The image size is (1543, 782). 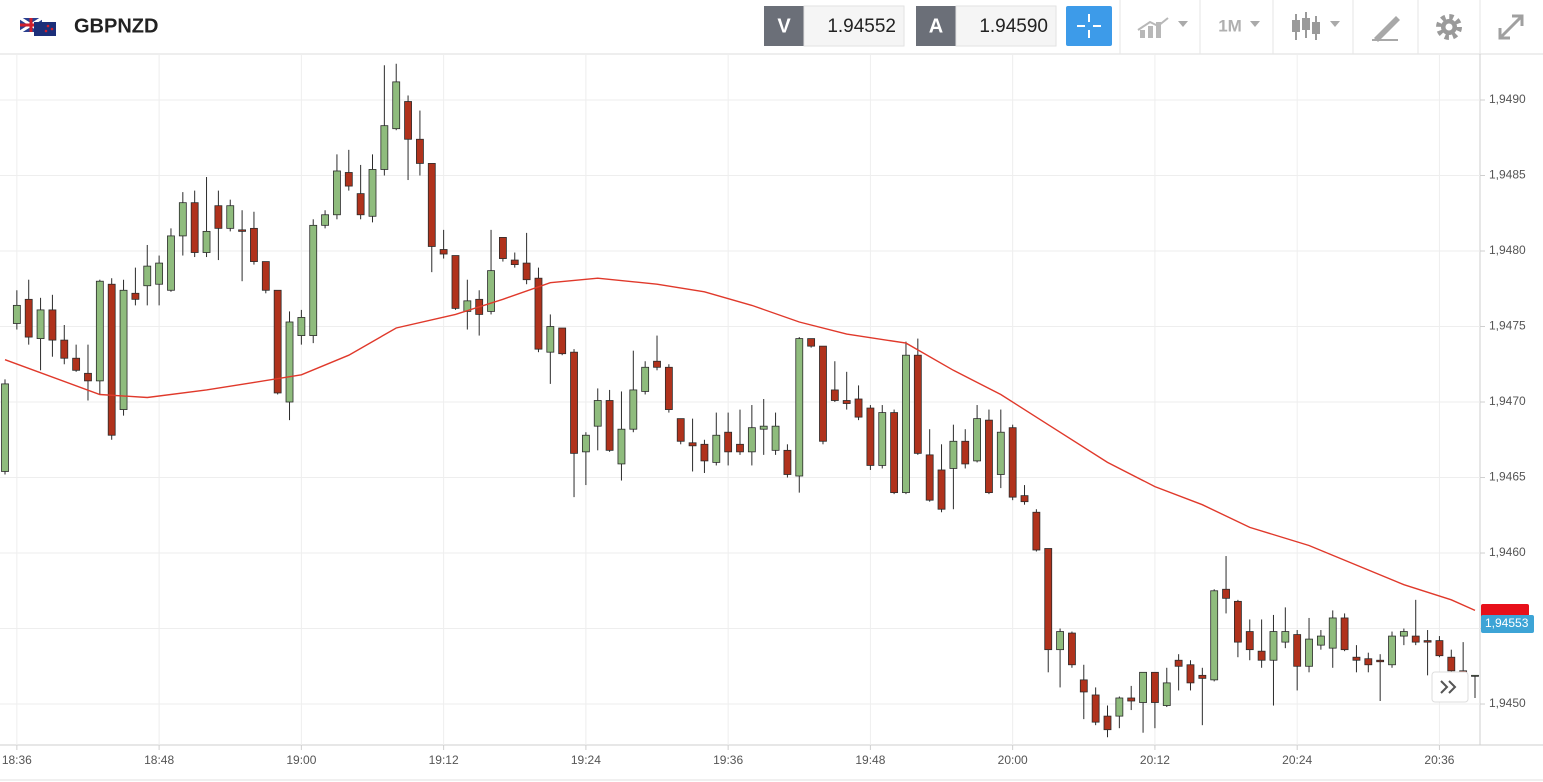 What do you see at coordinates (861, 26) in the screenshot?
I see `bid-price: 1.94552` at bounding box center [861, 26].